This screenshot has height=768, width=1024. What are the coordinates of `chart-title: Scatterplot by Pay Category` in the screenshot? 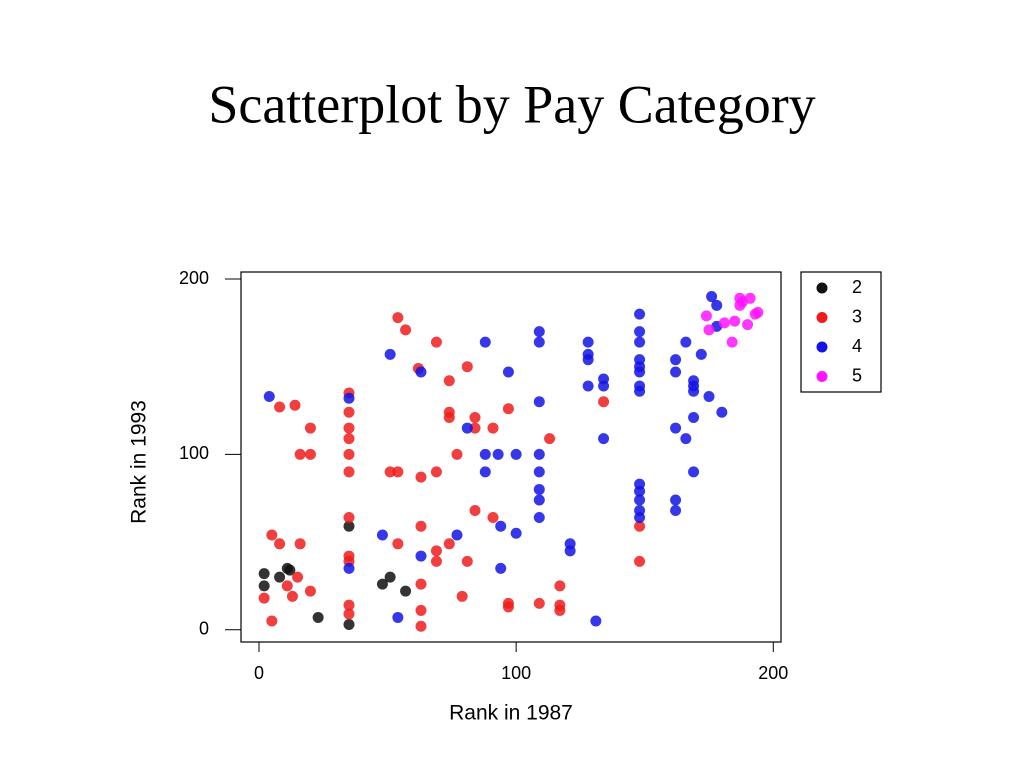 It's located at (511, 104).